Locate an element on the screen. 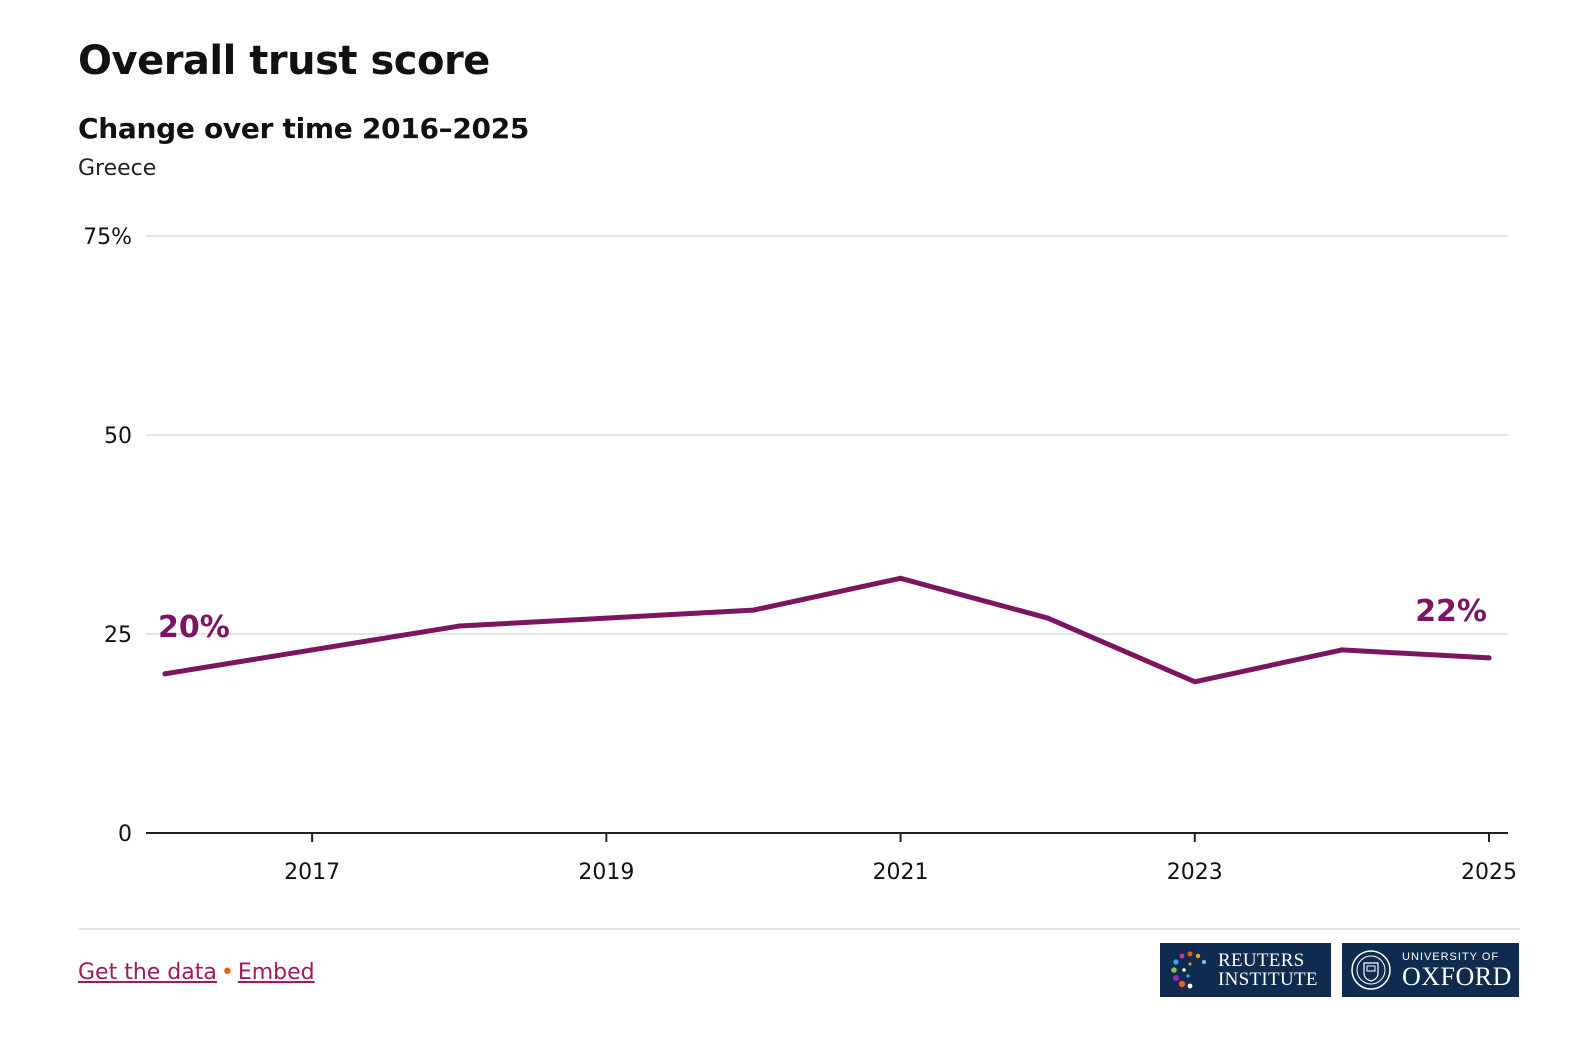  footer-links: Get the data • Embed is located at coordinates (196, 972).